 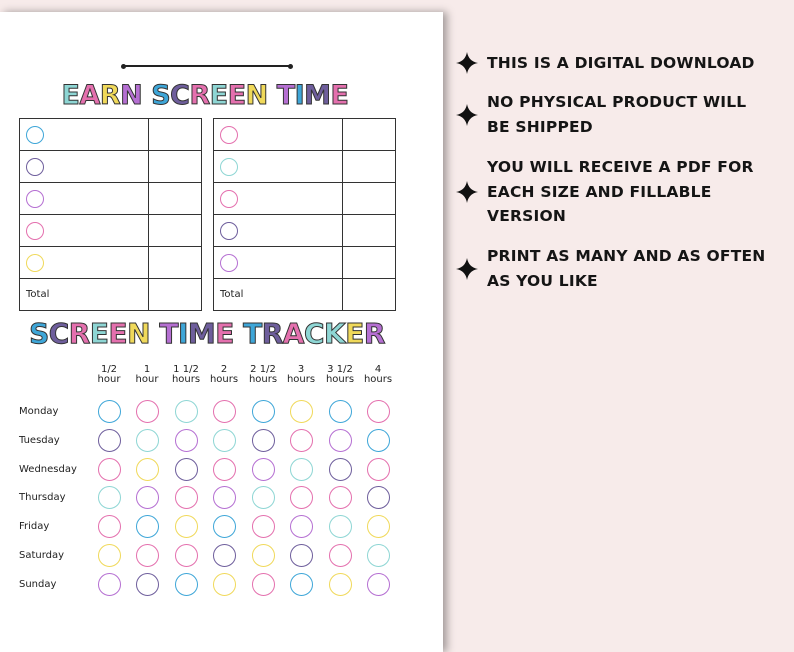 I want to click on column-header: 3 1/2 hours, so click(x=340, y=375).